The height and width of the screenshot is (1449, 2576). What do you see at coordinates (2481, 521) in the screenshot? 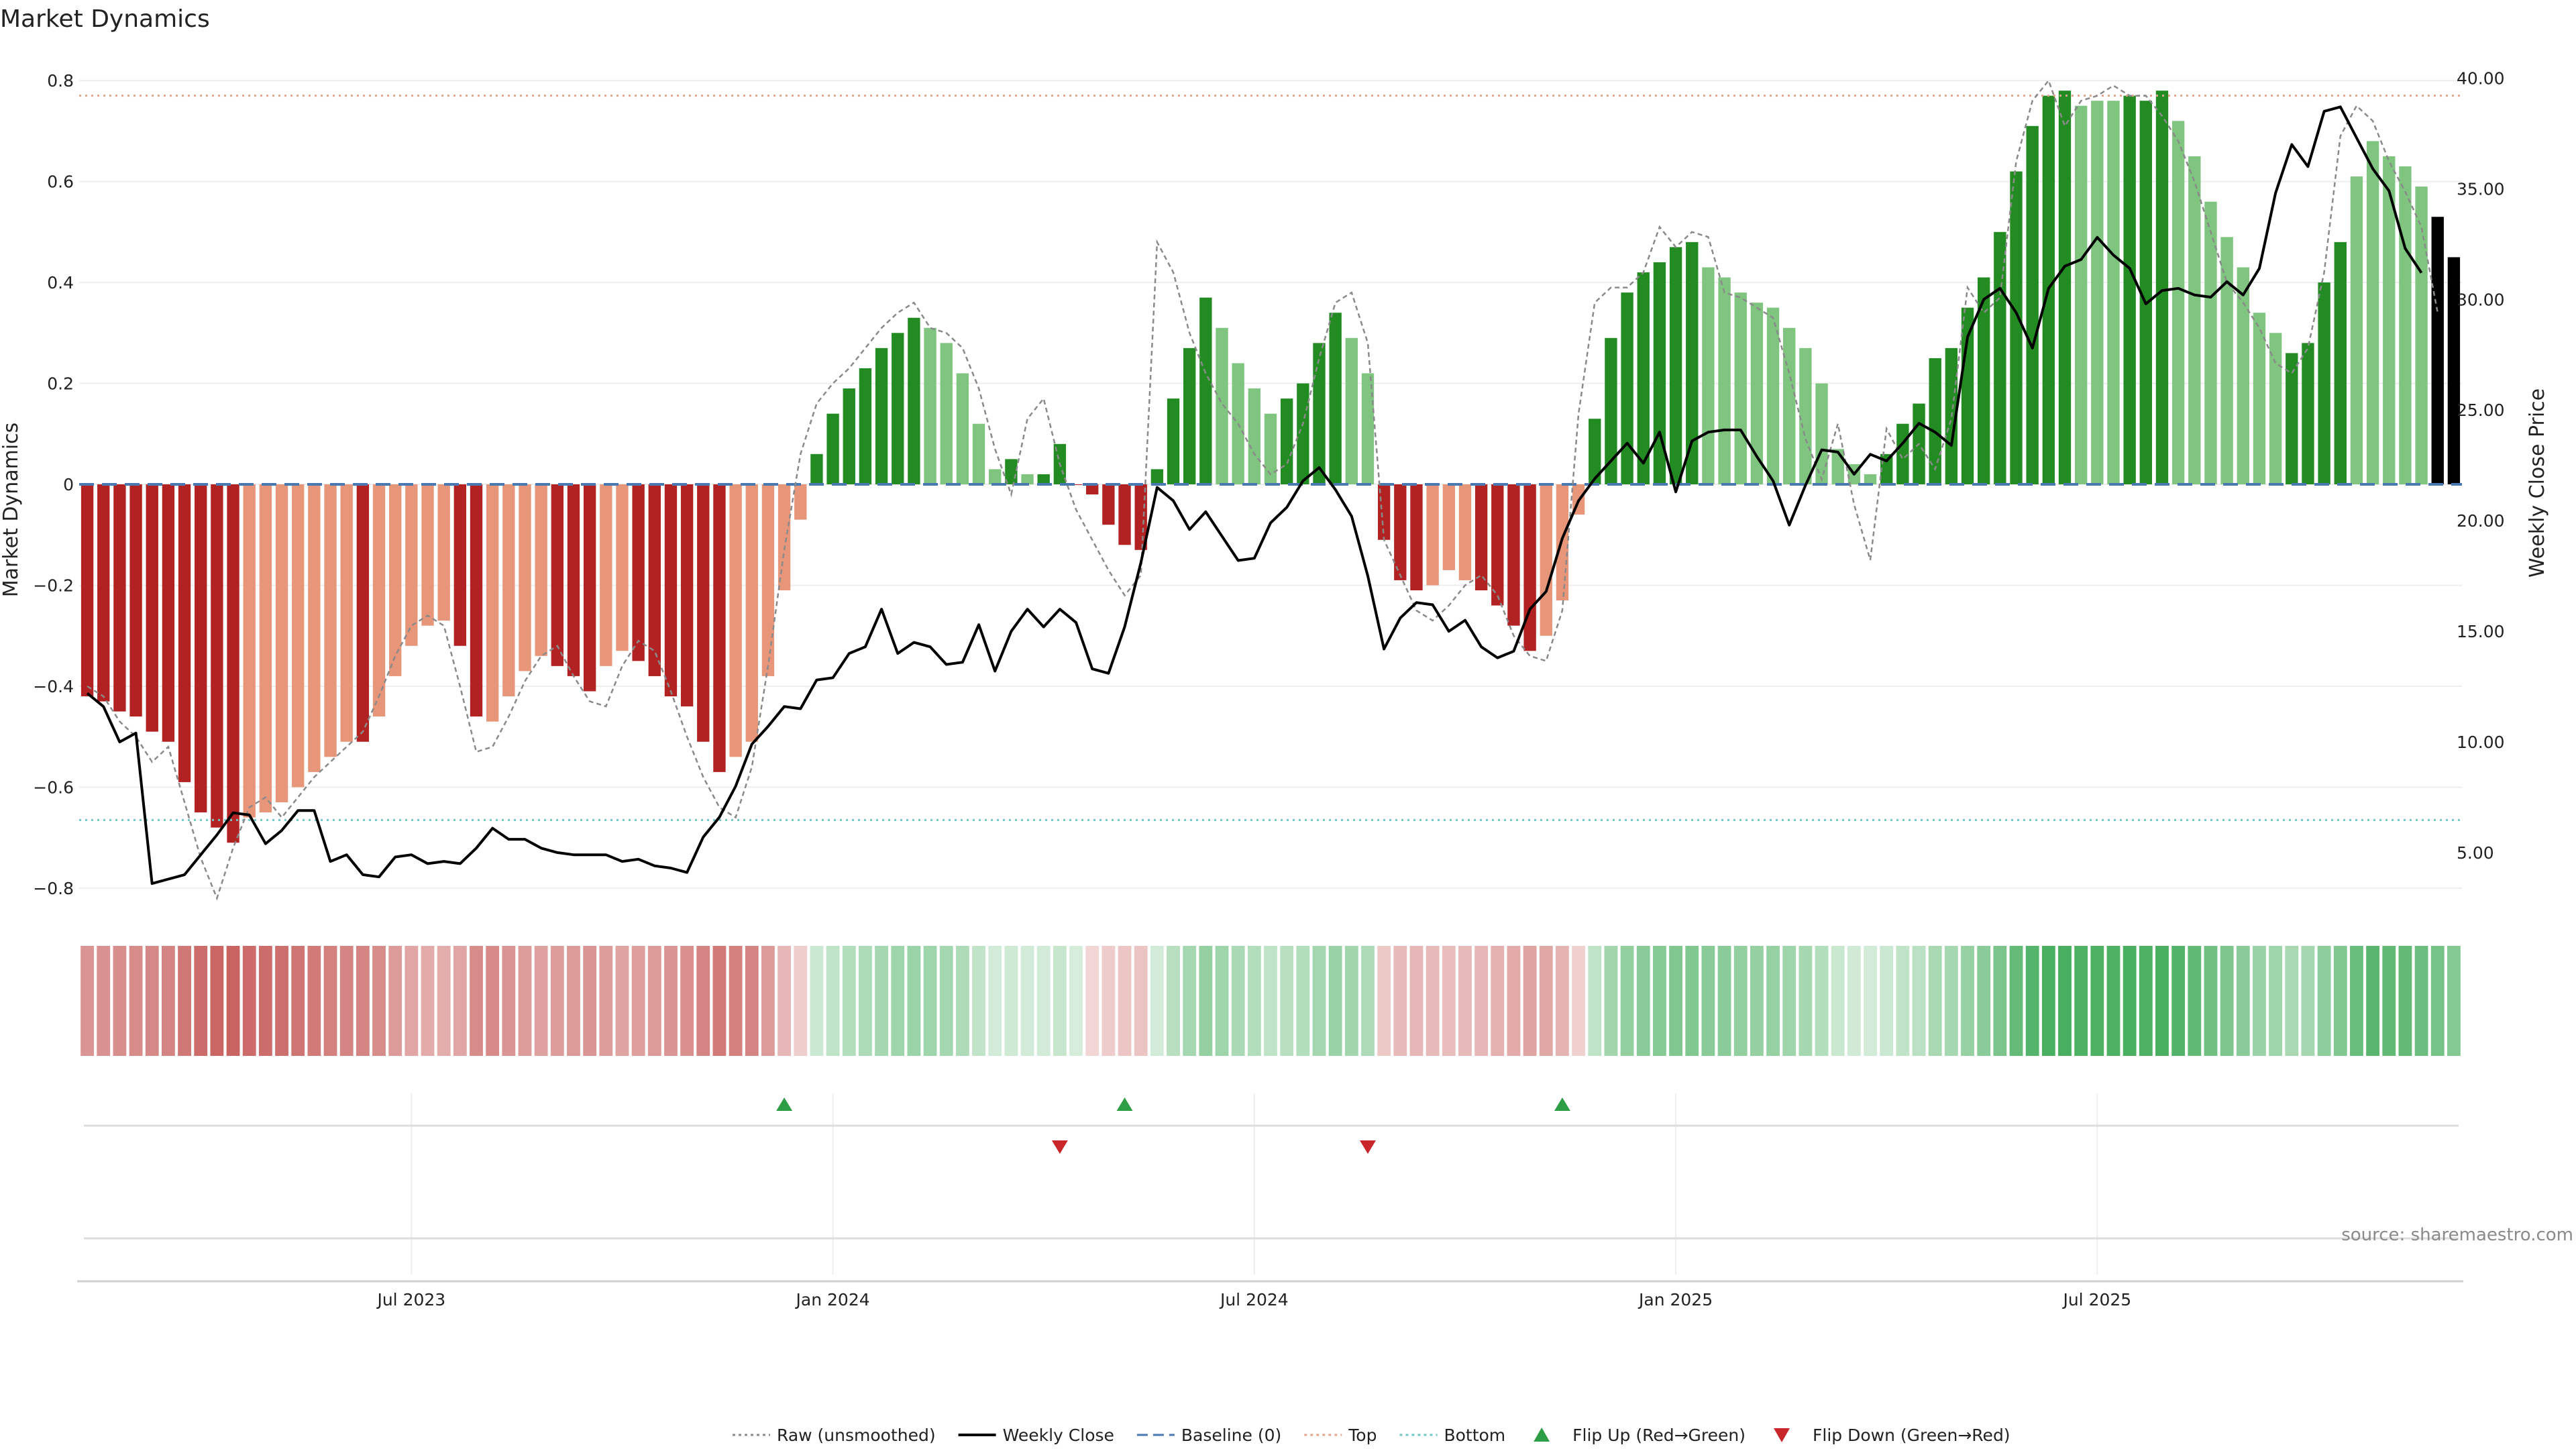
I see `right-tick-label: 20.00` at bounding box center [2481, 521].